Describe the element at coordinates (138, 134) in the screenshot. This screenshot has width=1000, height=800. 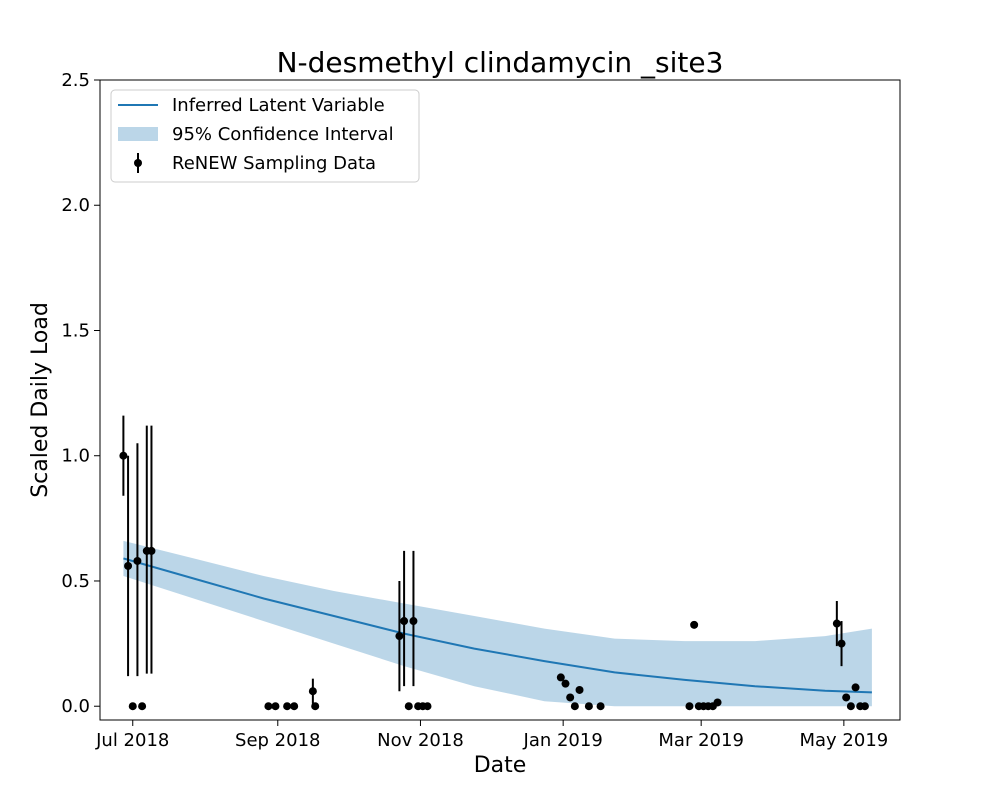
I see `legend-band-swatch` at that location.